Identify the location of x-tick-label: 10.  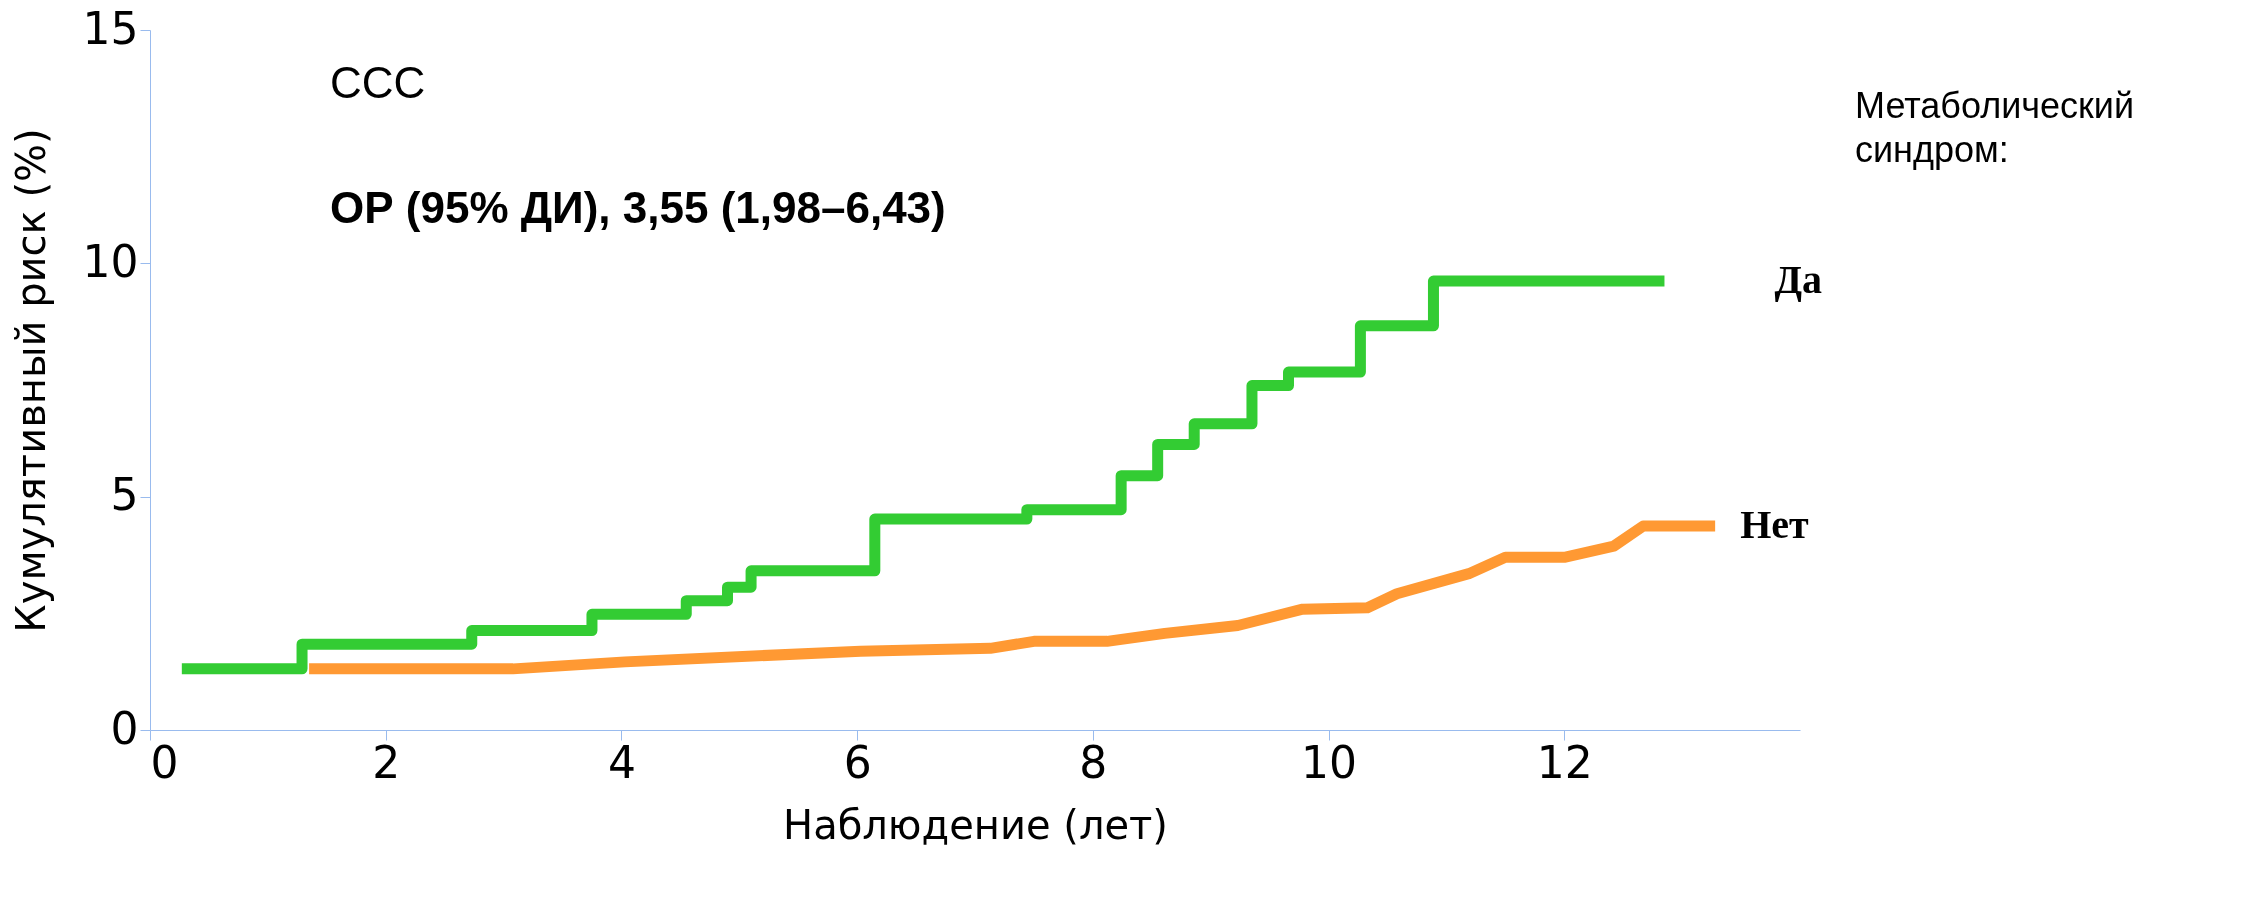
(1329, 762).